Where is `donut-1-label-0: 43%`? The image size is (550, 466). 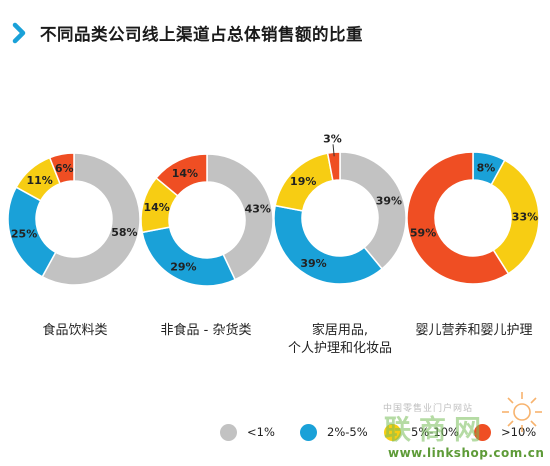
donut-1-label-0: 43% is located at coordinates (258, 209).